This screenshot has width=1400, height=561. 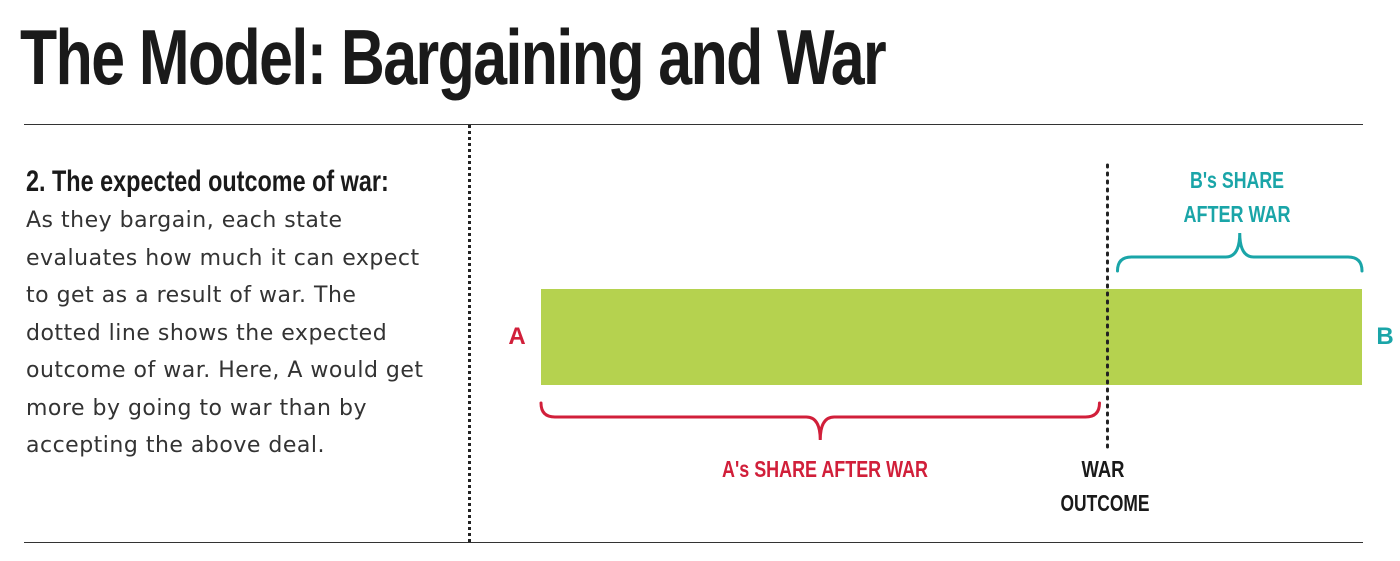 What do you see at coordinates (1239, 252) in the screenshot?
I see `b-share-brace` at bounding box center [1239, 252].